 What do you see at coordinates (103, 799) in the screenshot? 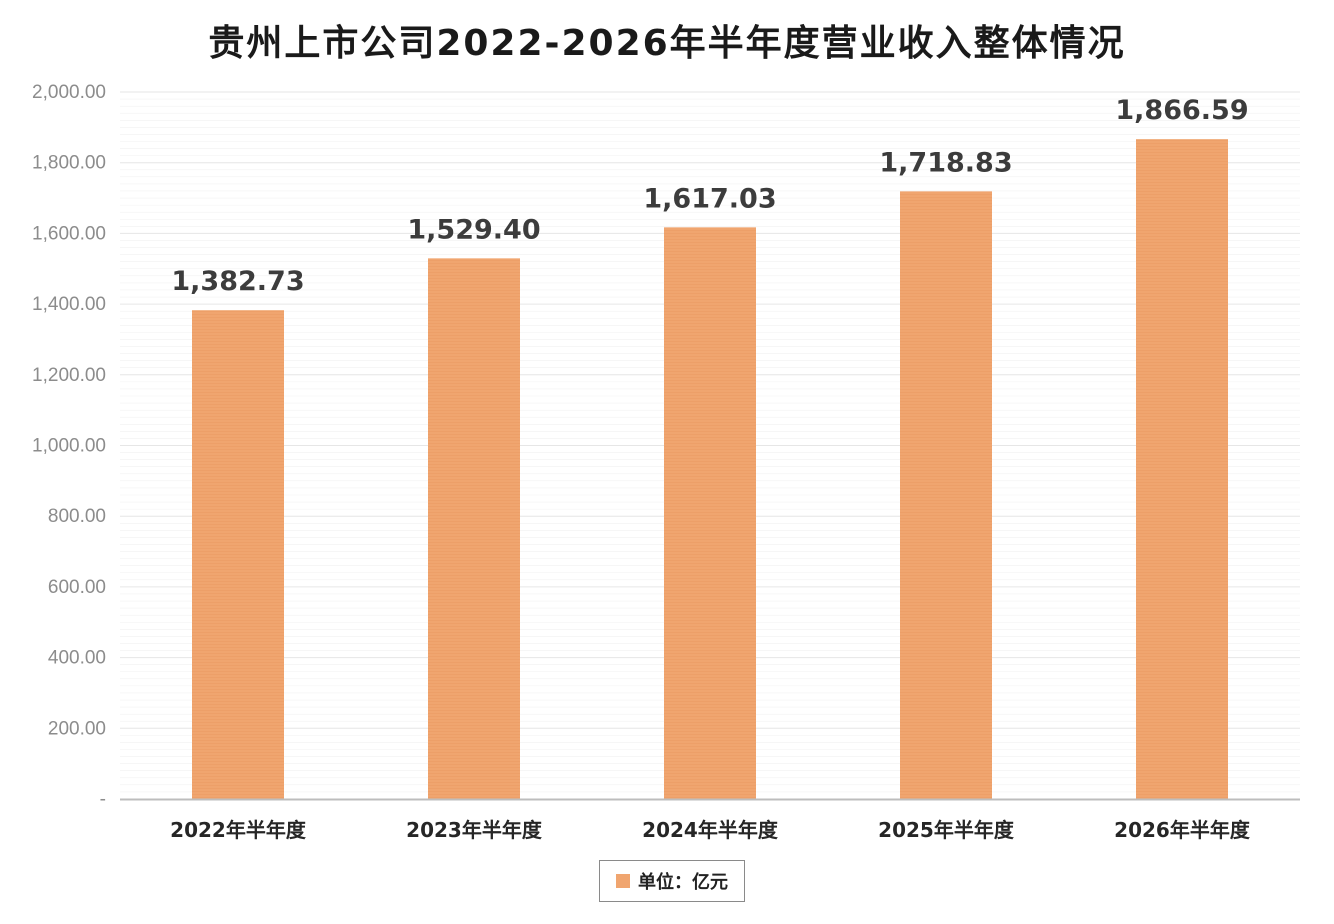
I see `y-tick-label: -` at bounding box center [103, 799].